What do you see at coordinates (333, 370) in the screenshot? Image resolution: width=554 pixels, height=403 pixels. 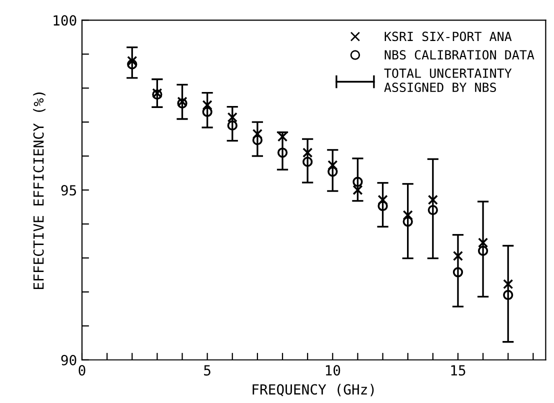 I see `x-tick-label: 10` at bounding box center [333, 370].